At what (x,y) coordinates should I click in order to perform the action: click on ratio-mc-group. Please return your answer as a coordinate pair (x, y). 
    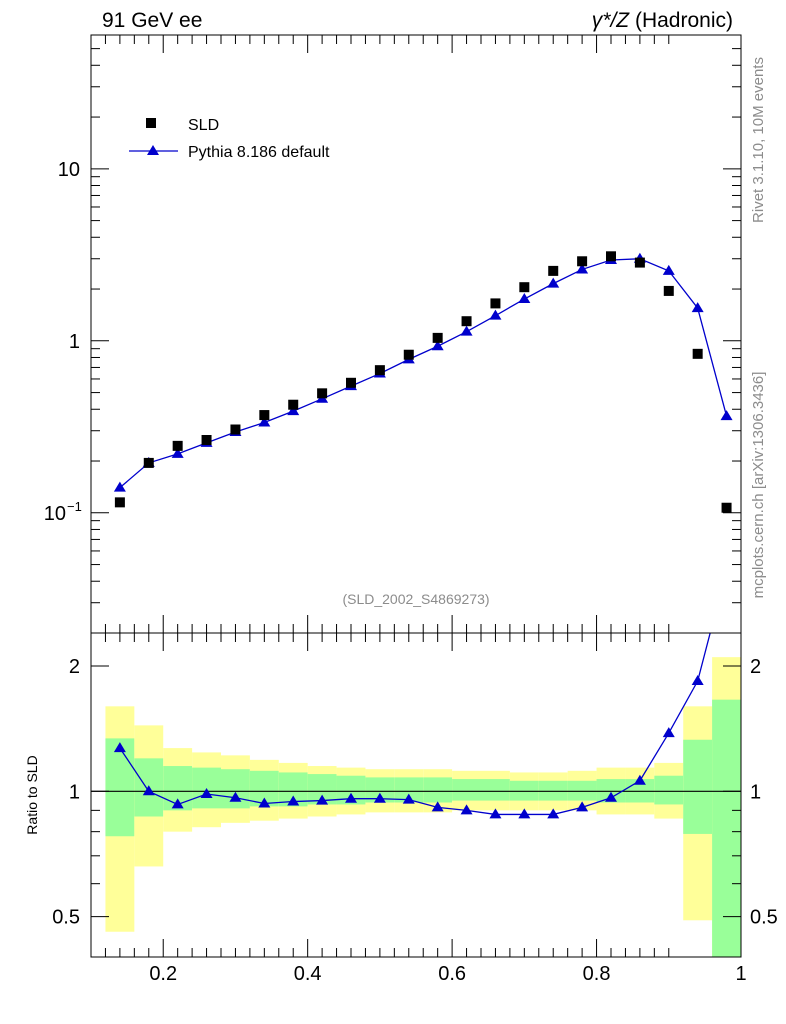
    Looking at the image, I should click on (412, 726).